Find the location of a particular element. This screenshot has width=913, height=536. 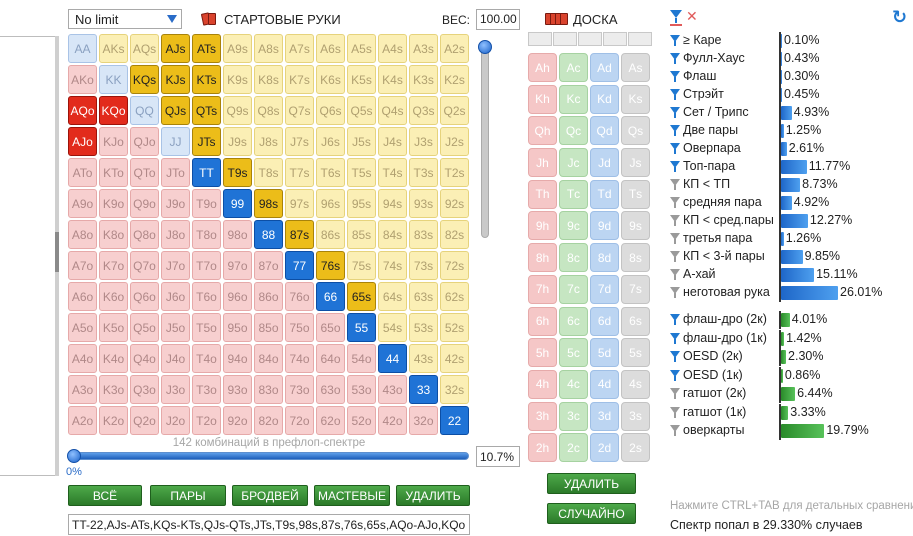

hand-cell-Q4s: Q4s is located at coordinates (392, 110).